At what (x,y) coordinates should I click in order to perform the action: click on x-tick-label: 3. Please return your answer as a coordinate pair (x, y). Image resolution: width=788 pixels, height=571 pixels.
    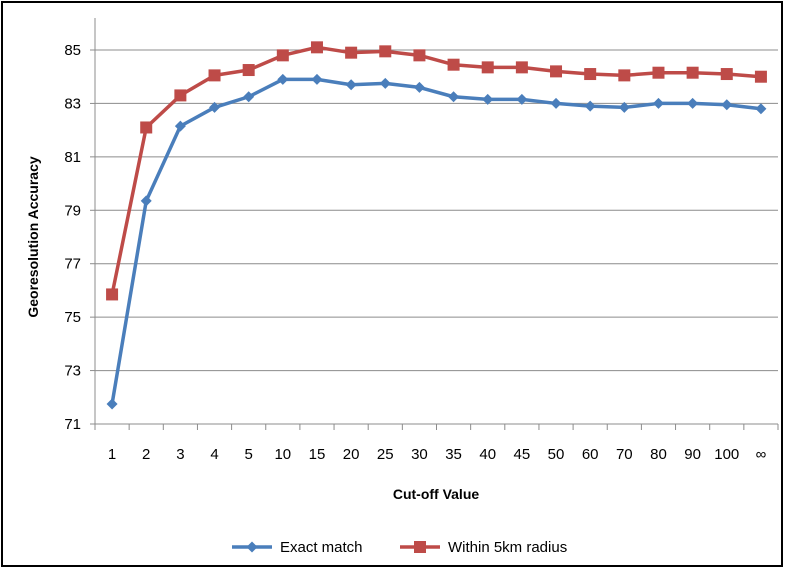
    Looking at the image, I should click on (180, 454).